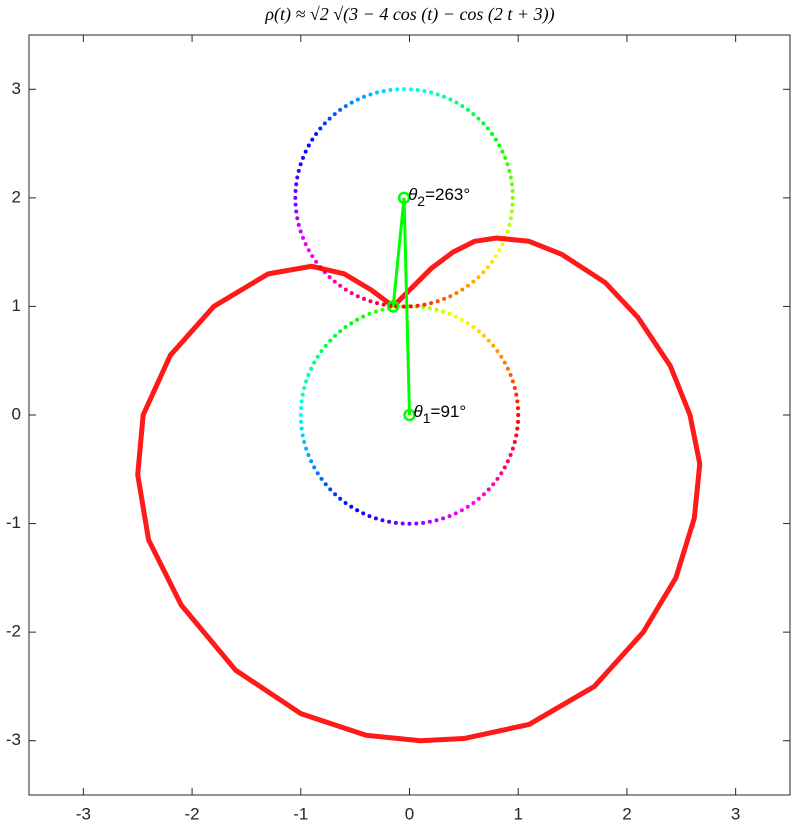 The height and width of the screenshot is (831, 794). What do you see at coordinates (421, 201) in the screenshot?
I see `annotation-subscript: 2` at bounding box center [421, 201].